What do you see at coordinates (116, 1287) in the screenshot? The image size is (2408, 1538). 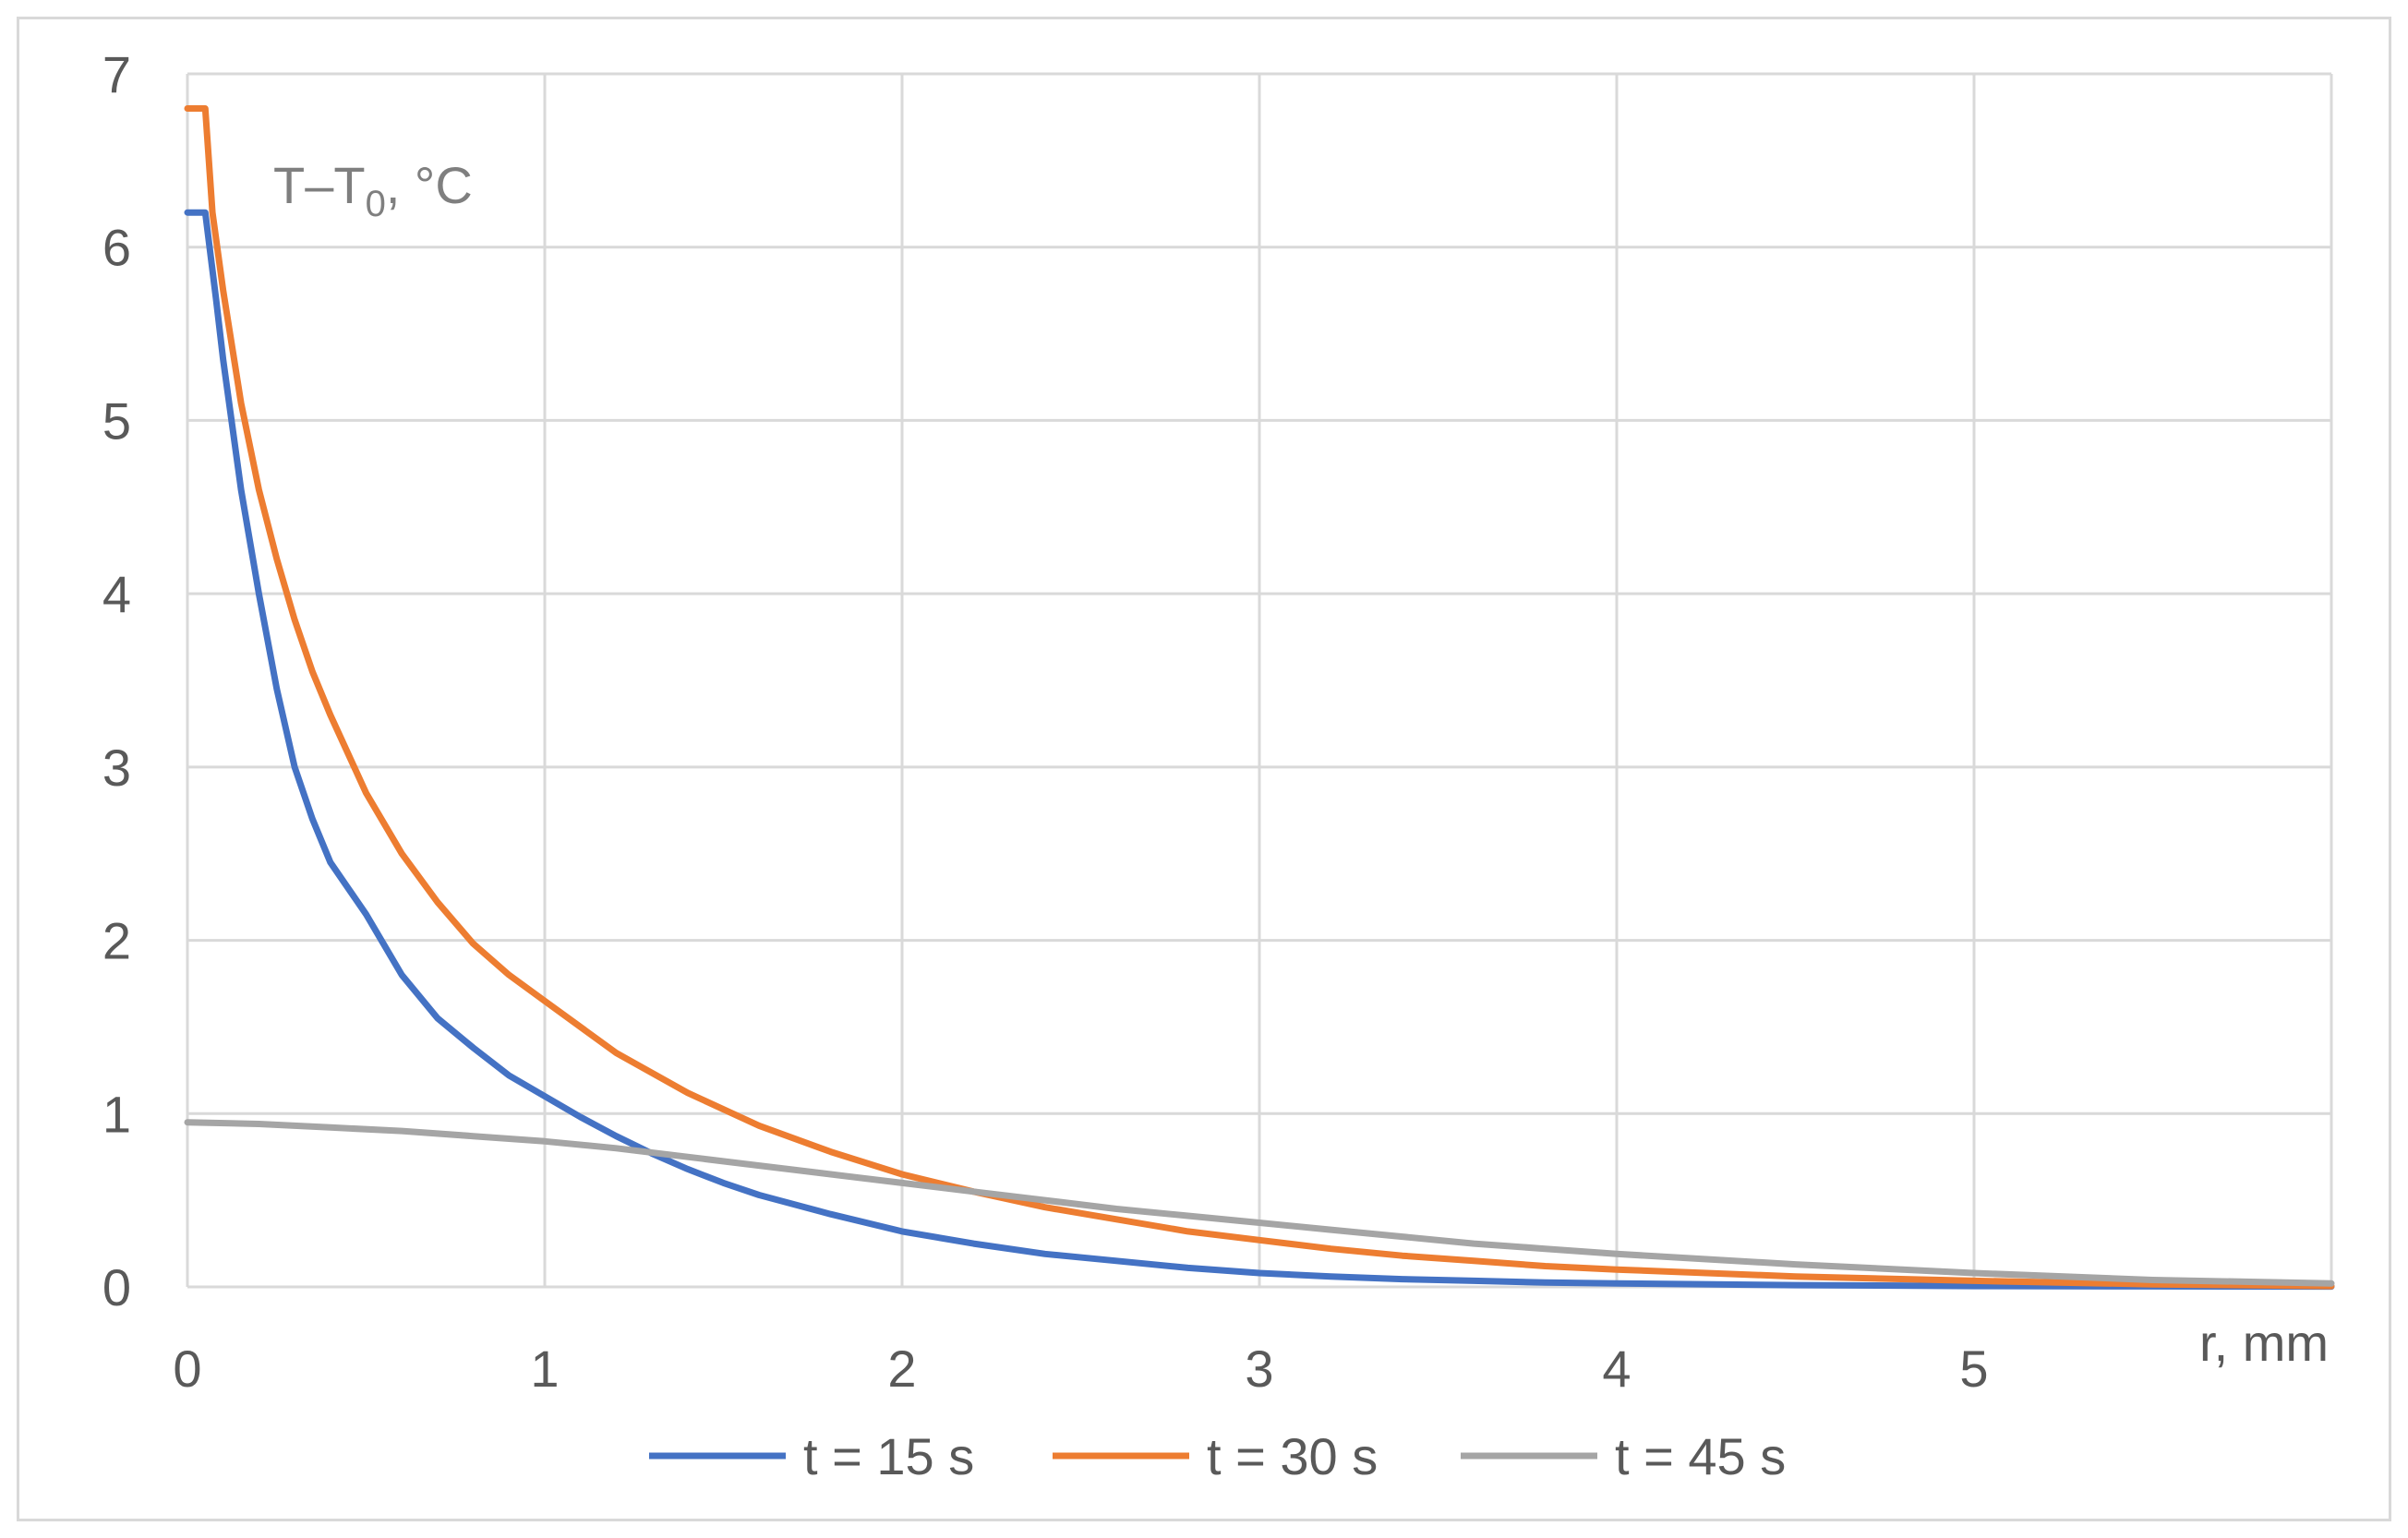 I see `y-tick-label: 0` at bounding box center [116, 1287].